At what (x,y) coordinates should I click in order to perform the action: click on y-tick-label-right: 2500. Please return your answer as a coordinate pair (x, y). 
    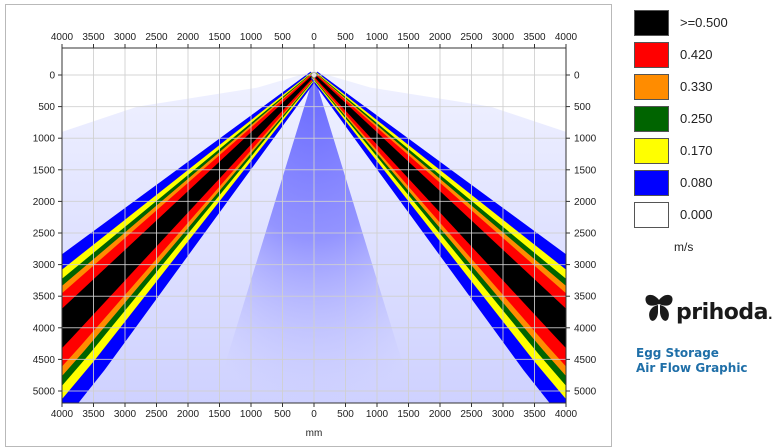
    Looking at the image, I should click on (585, 234).